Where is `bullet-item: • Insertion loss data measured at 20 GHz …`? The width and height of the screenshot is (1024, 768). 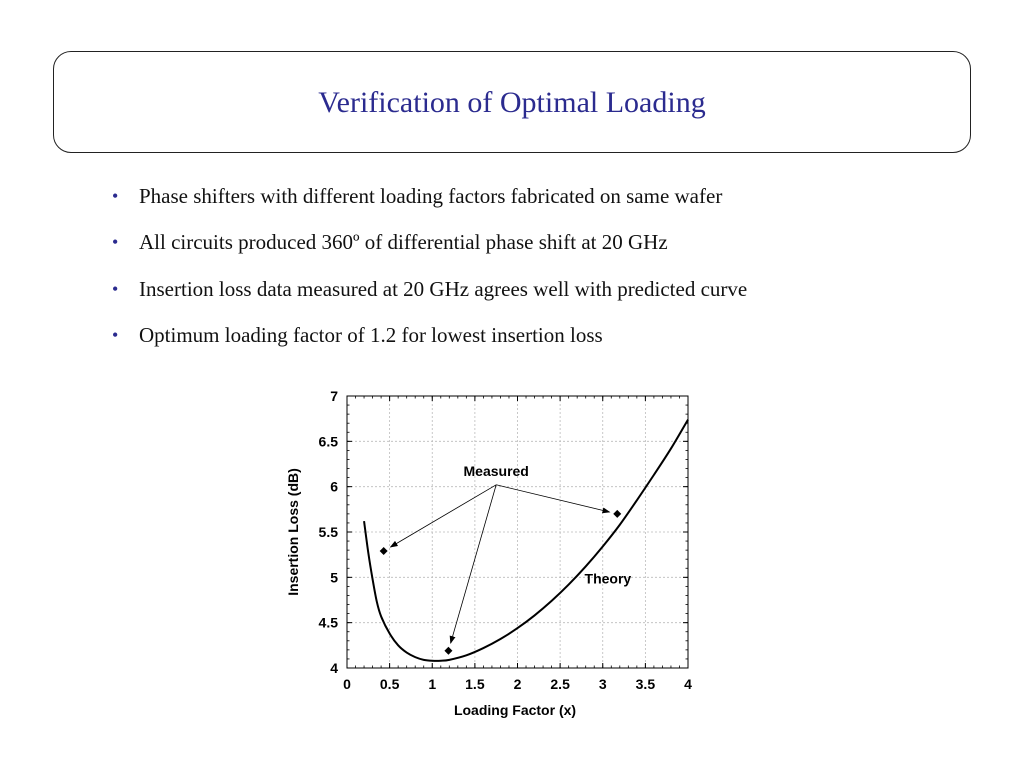 bullet-item: • Insertion loss data measured at 20 GHz … is located at coordinates (429, 299).